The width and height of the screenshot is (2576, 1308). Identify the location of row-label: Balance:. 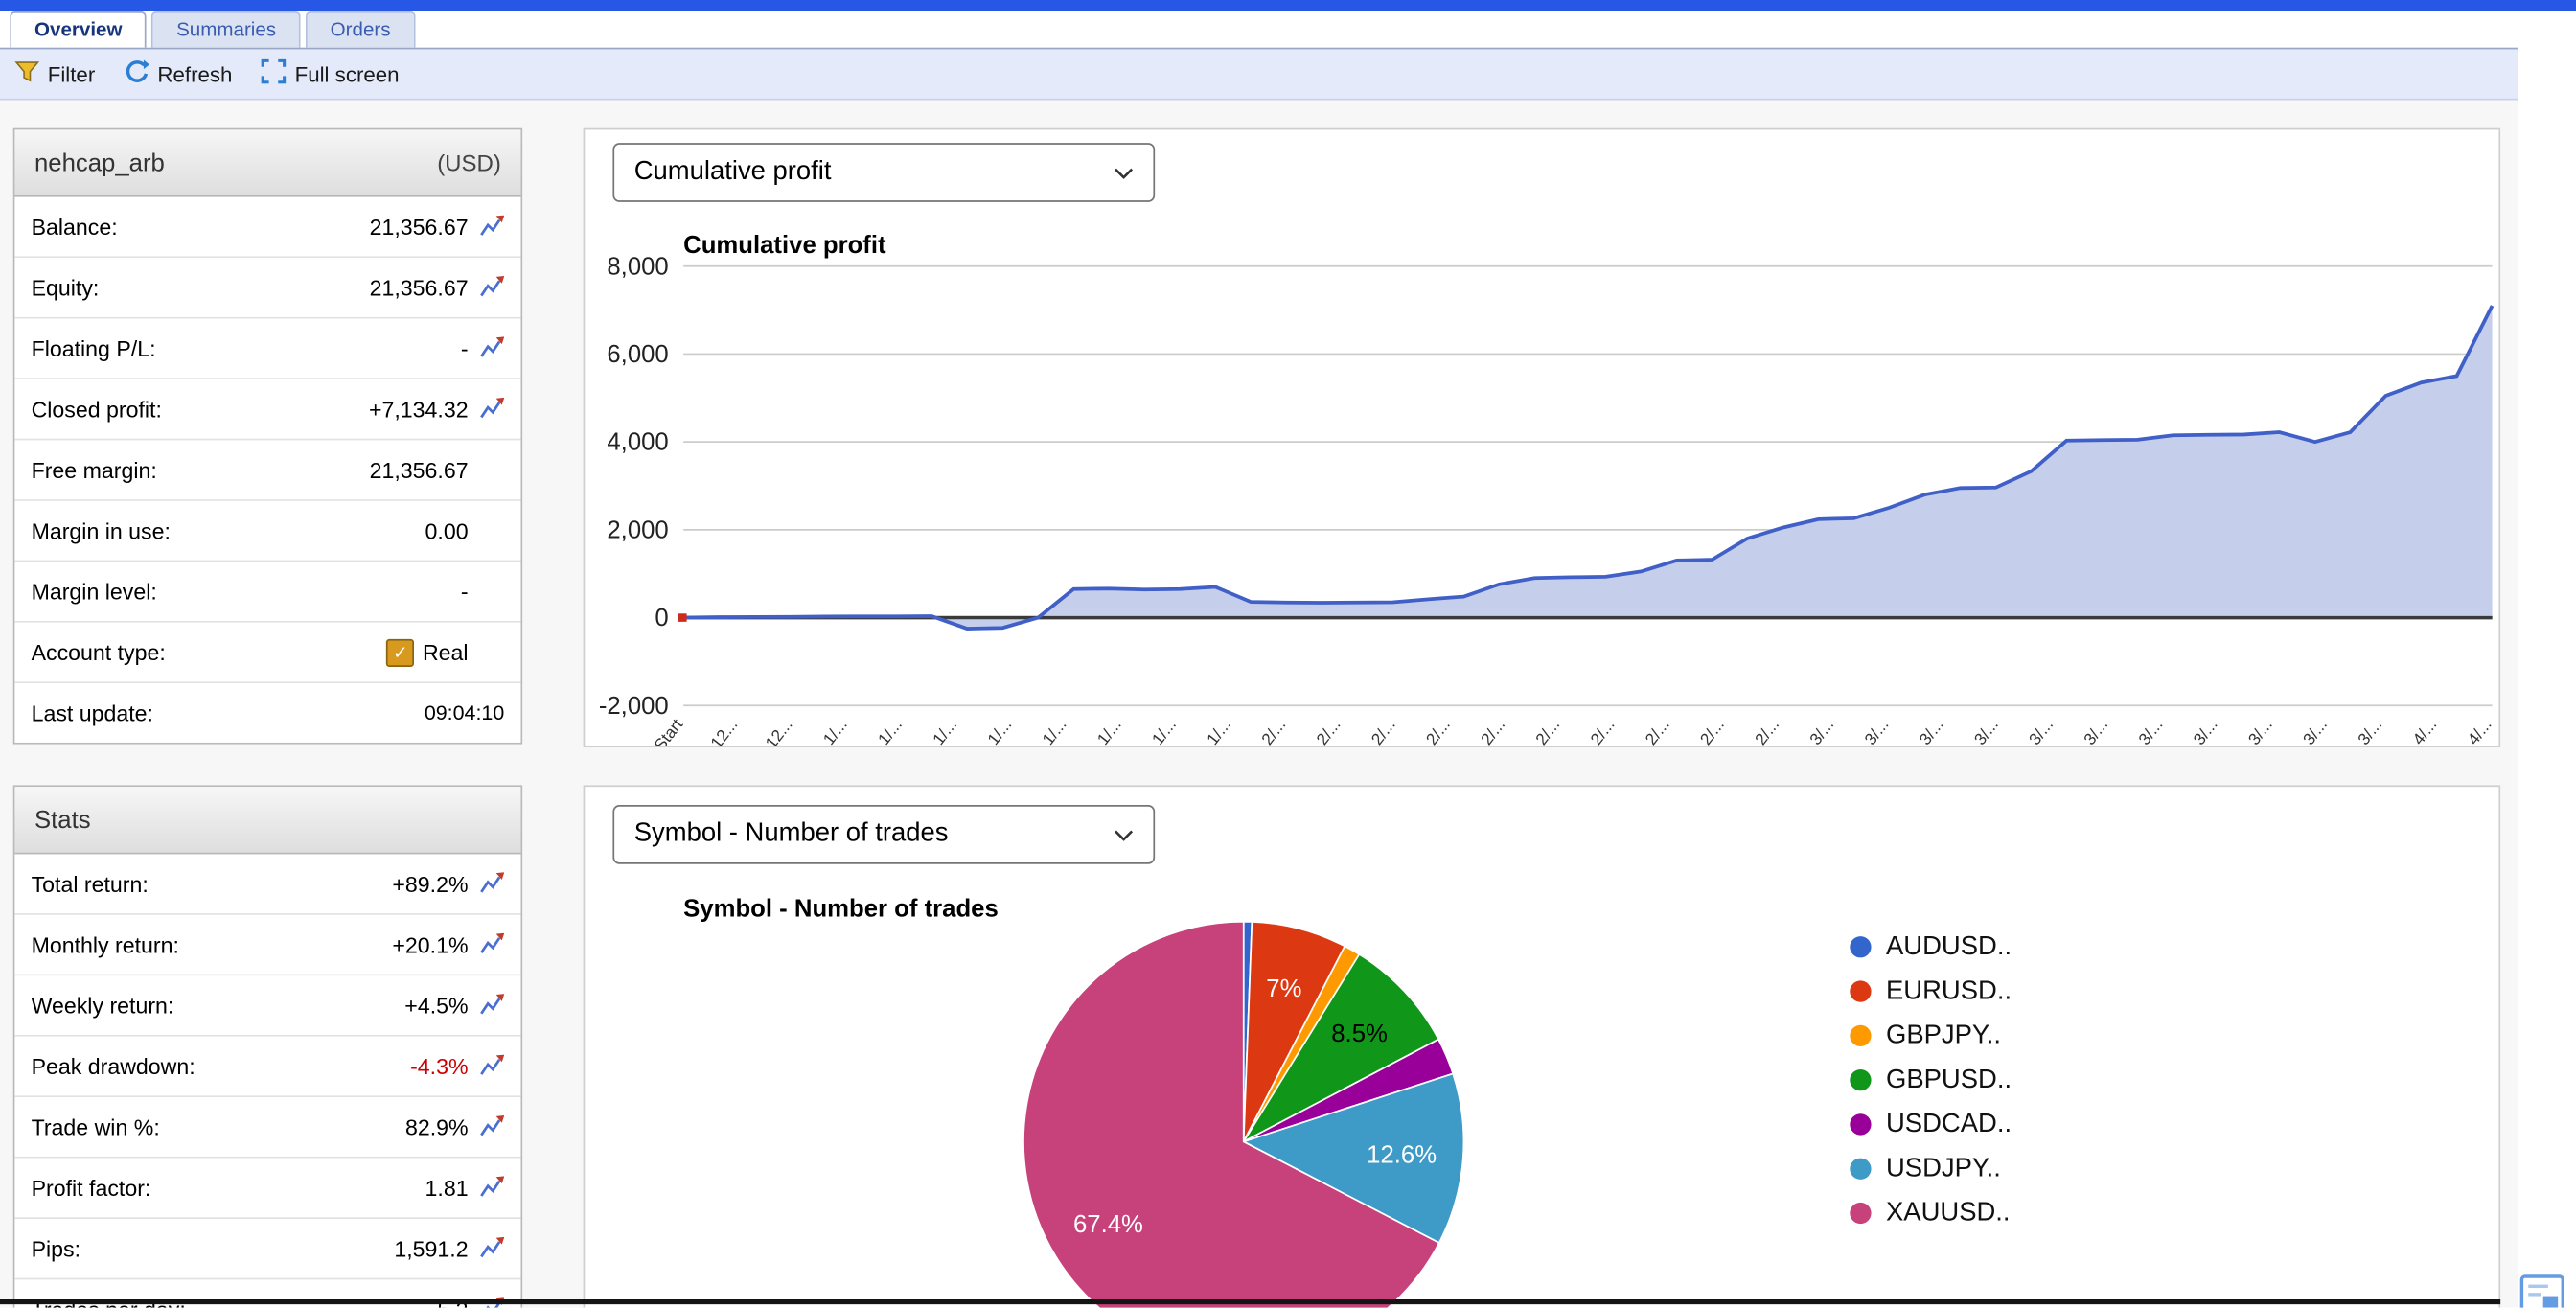
(74, 227).